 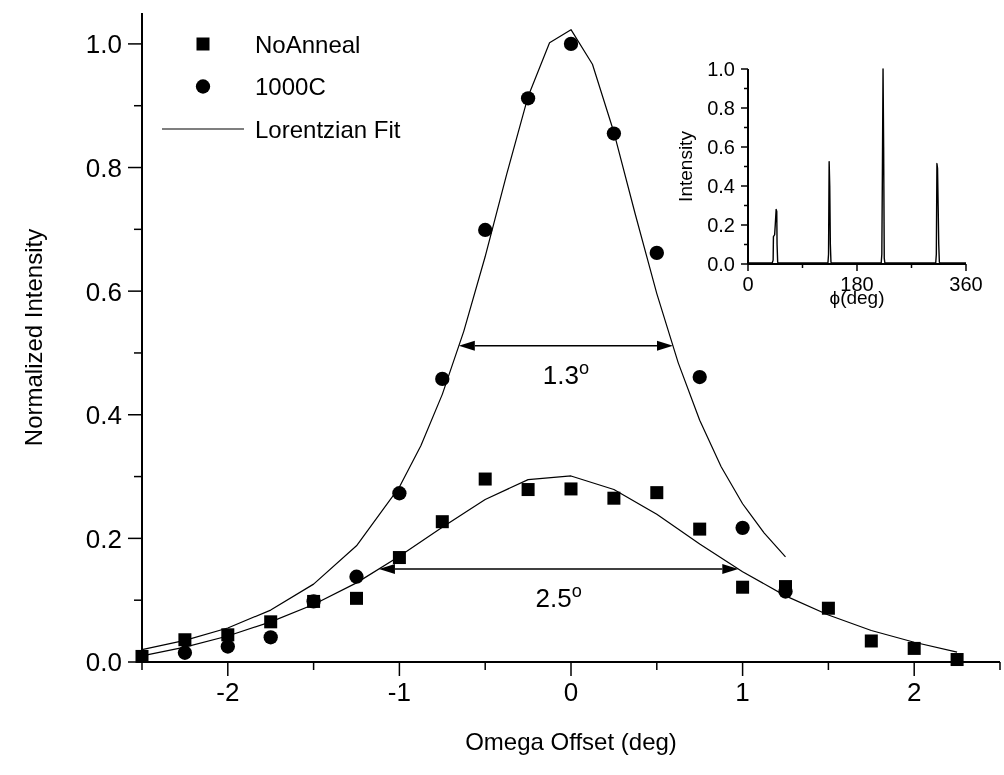 What do you see at coordinates (328, 129) in the screenshot?
I see `legend-label: Lorentzian Fit` at bounding box center [328, 129].